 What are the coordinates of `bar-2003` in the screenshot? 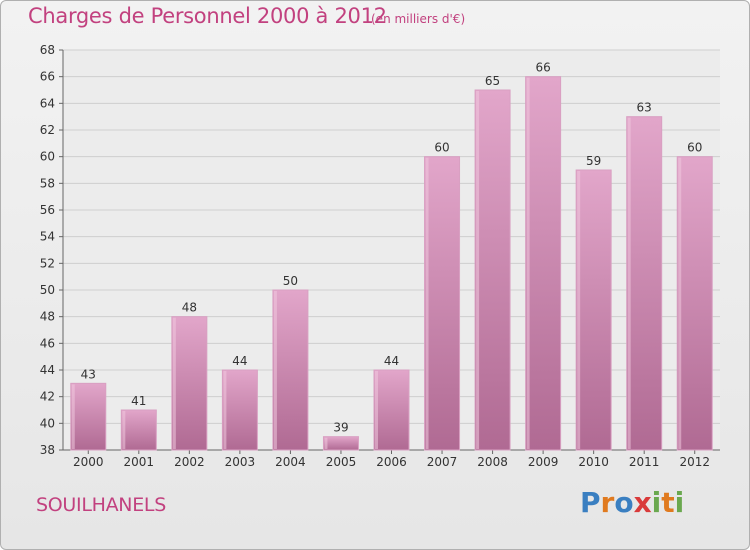 It's located at (239, 410).